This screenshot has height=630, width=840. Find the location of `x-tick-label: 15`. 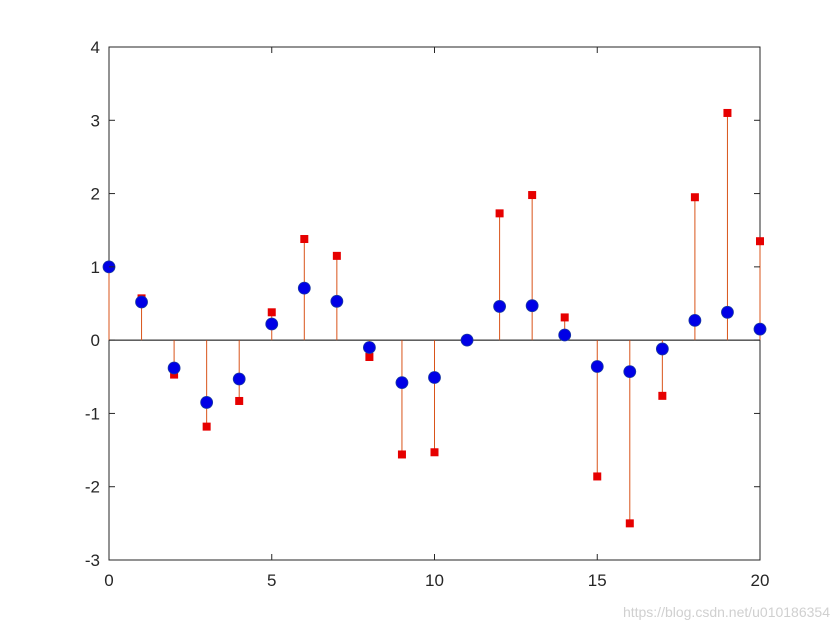

x-tick-label: 15 is located at coordinates (597, 580).